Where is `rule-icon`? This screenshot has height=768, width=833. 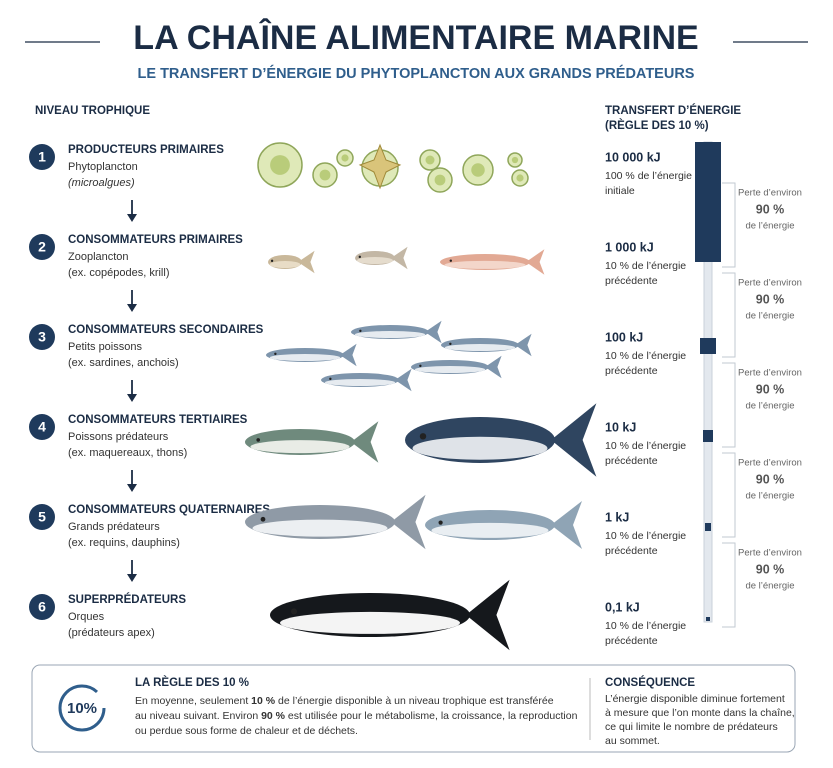
rule-icon is located at coordinates (82, 708).